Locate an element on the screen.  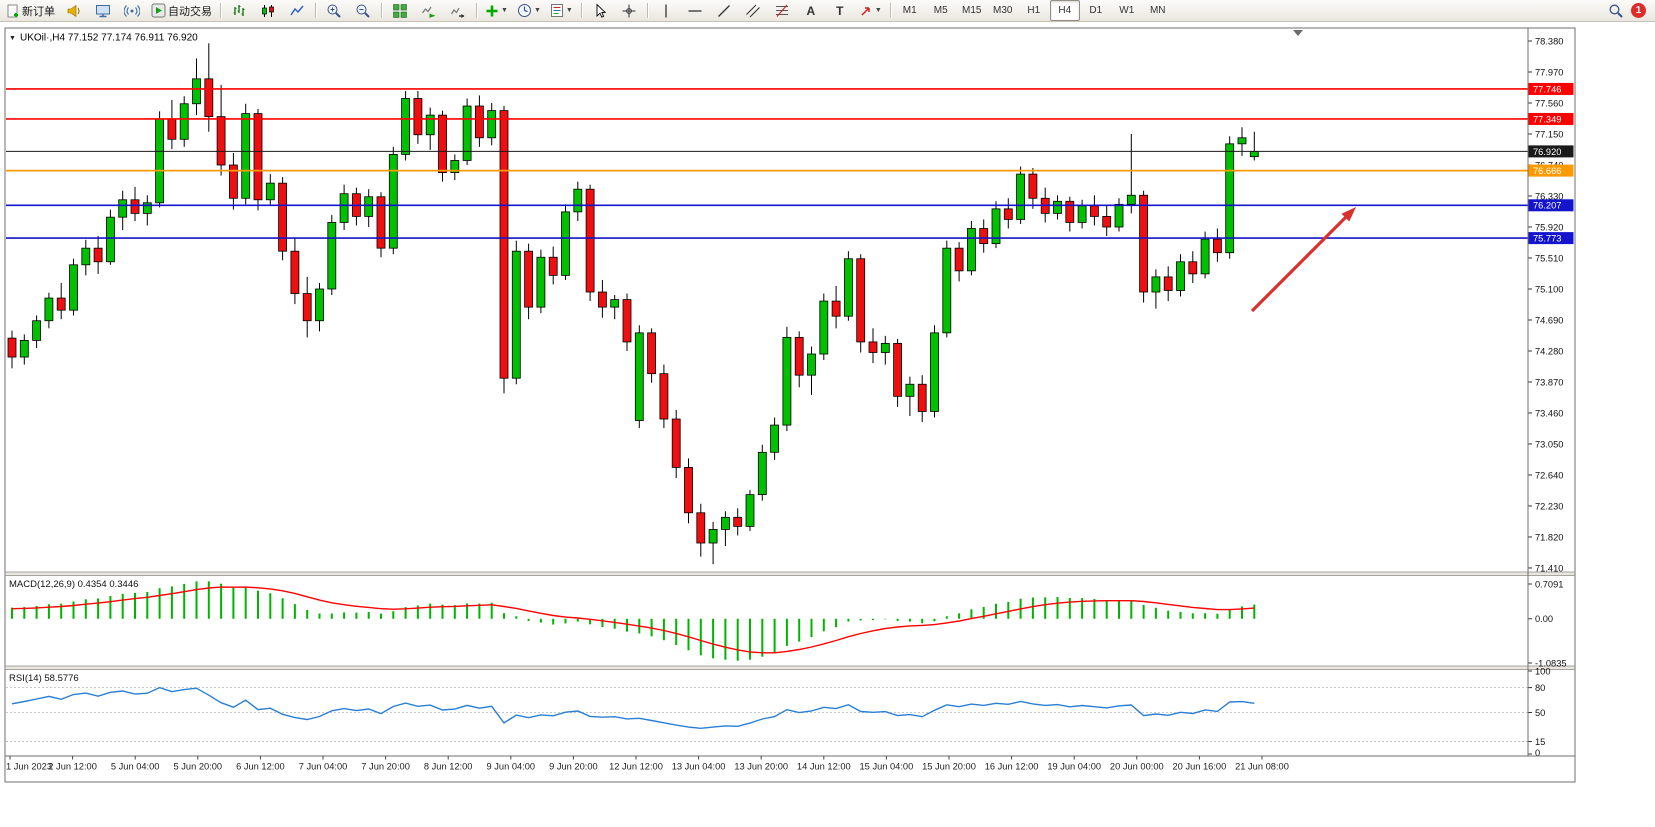
fibonacci-icon is located at coordinates (781, 10).